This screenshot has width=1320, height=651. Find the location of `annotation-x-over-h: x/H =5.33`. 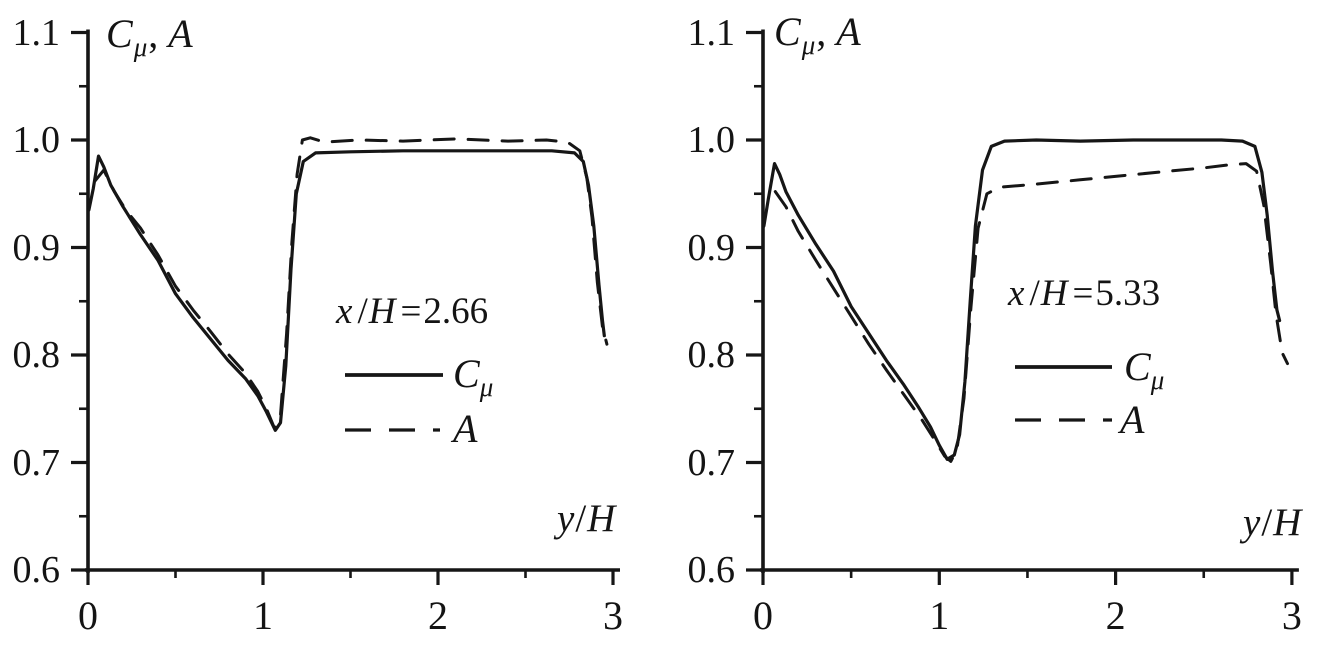

annotation-x-over-h: x/H =5.33 is located at coordinates (1084, 293).